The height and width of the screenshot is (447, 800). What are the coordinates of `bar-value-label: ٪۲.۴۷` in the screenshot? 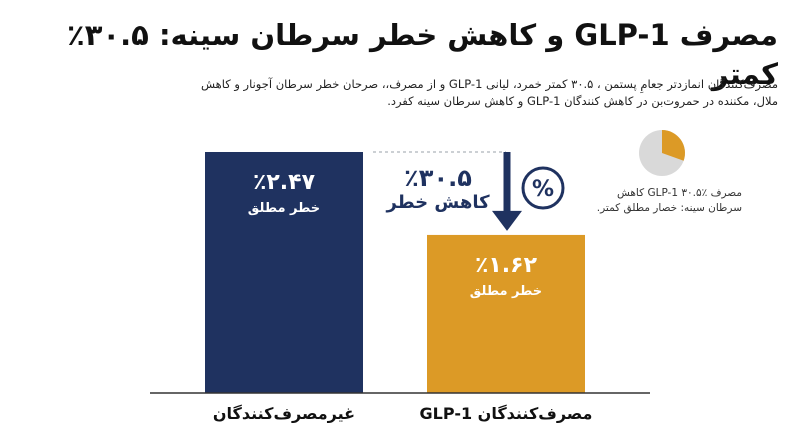 It's located at (284, 182).